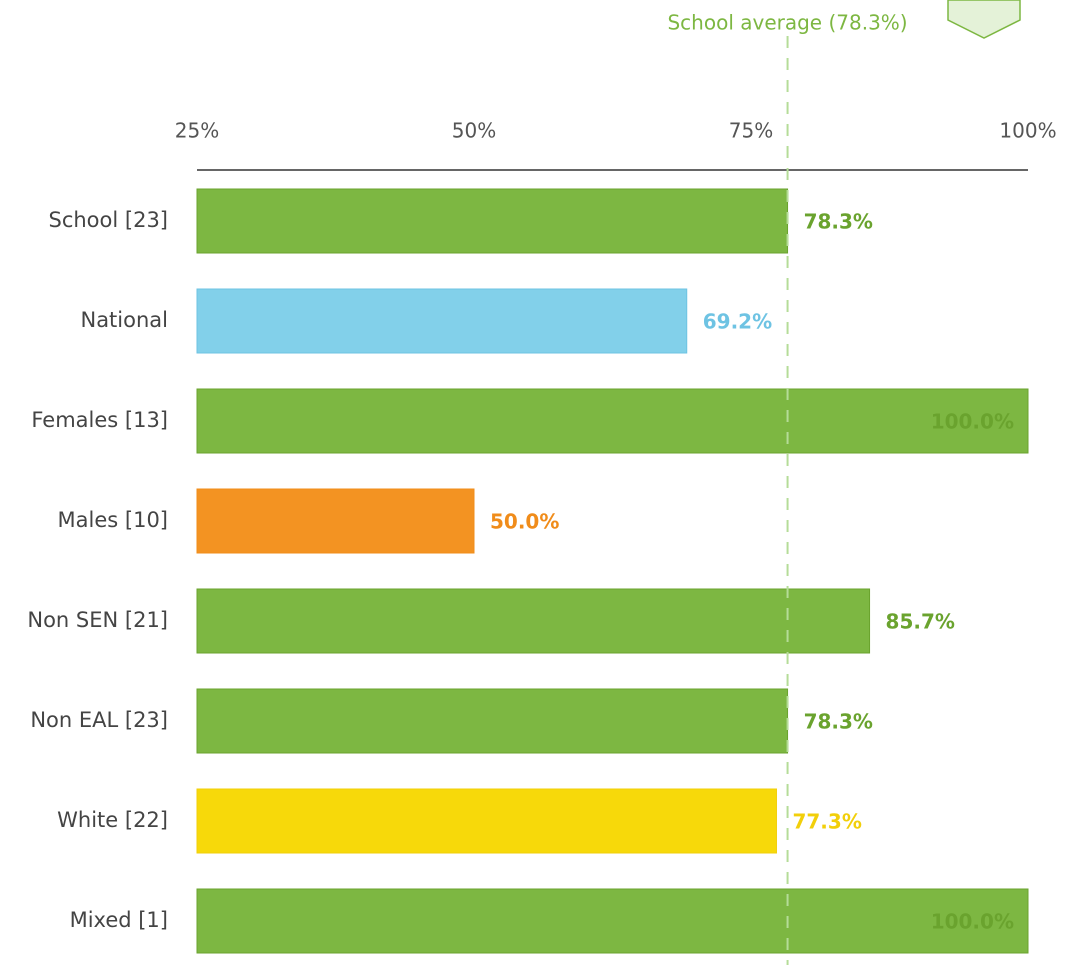  What do you see at coordinates (99, 720) in the screenshot?
I see `category-label: Non EAL [23]` at bounding box center [99, 720].